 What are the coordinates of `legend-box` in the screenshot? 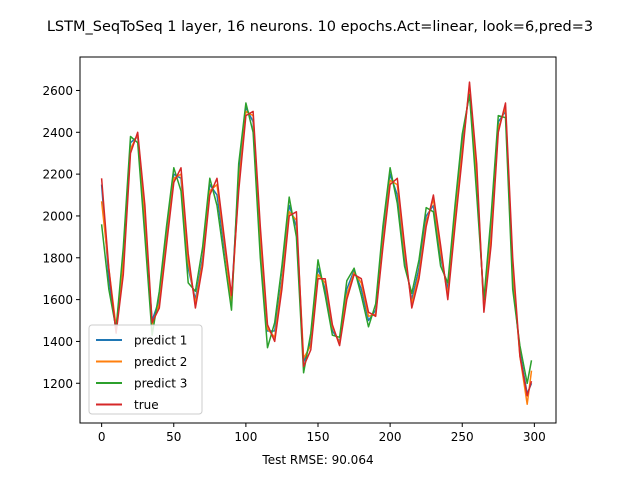 It's located at (145, 369).